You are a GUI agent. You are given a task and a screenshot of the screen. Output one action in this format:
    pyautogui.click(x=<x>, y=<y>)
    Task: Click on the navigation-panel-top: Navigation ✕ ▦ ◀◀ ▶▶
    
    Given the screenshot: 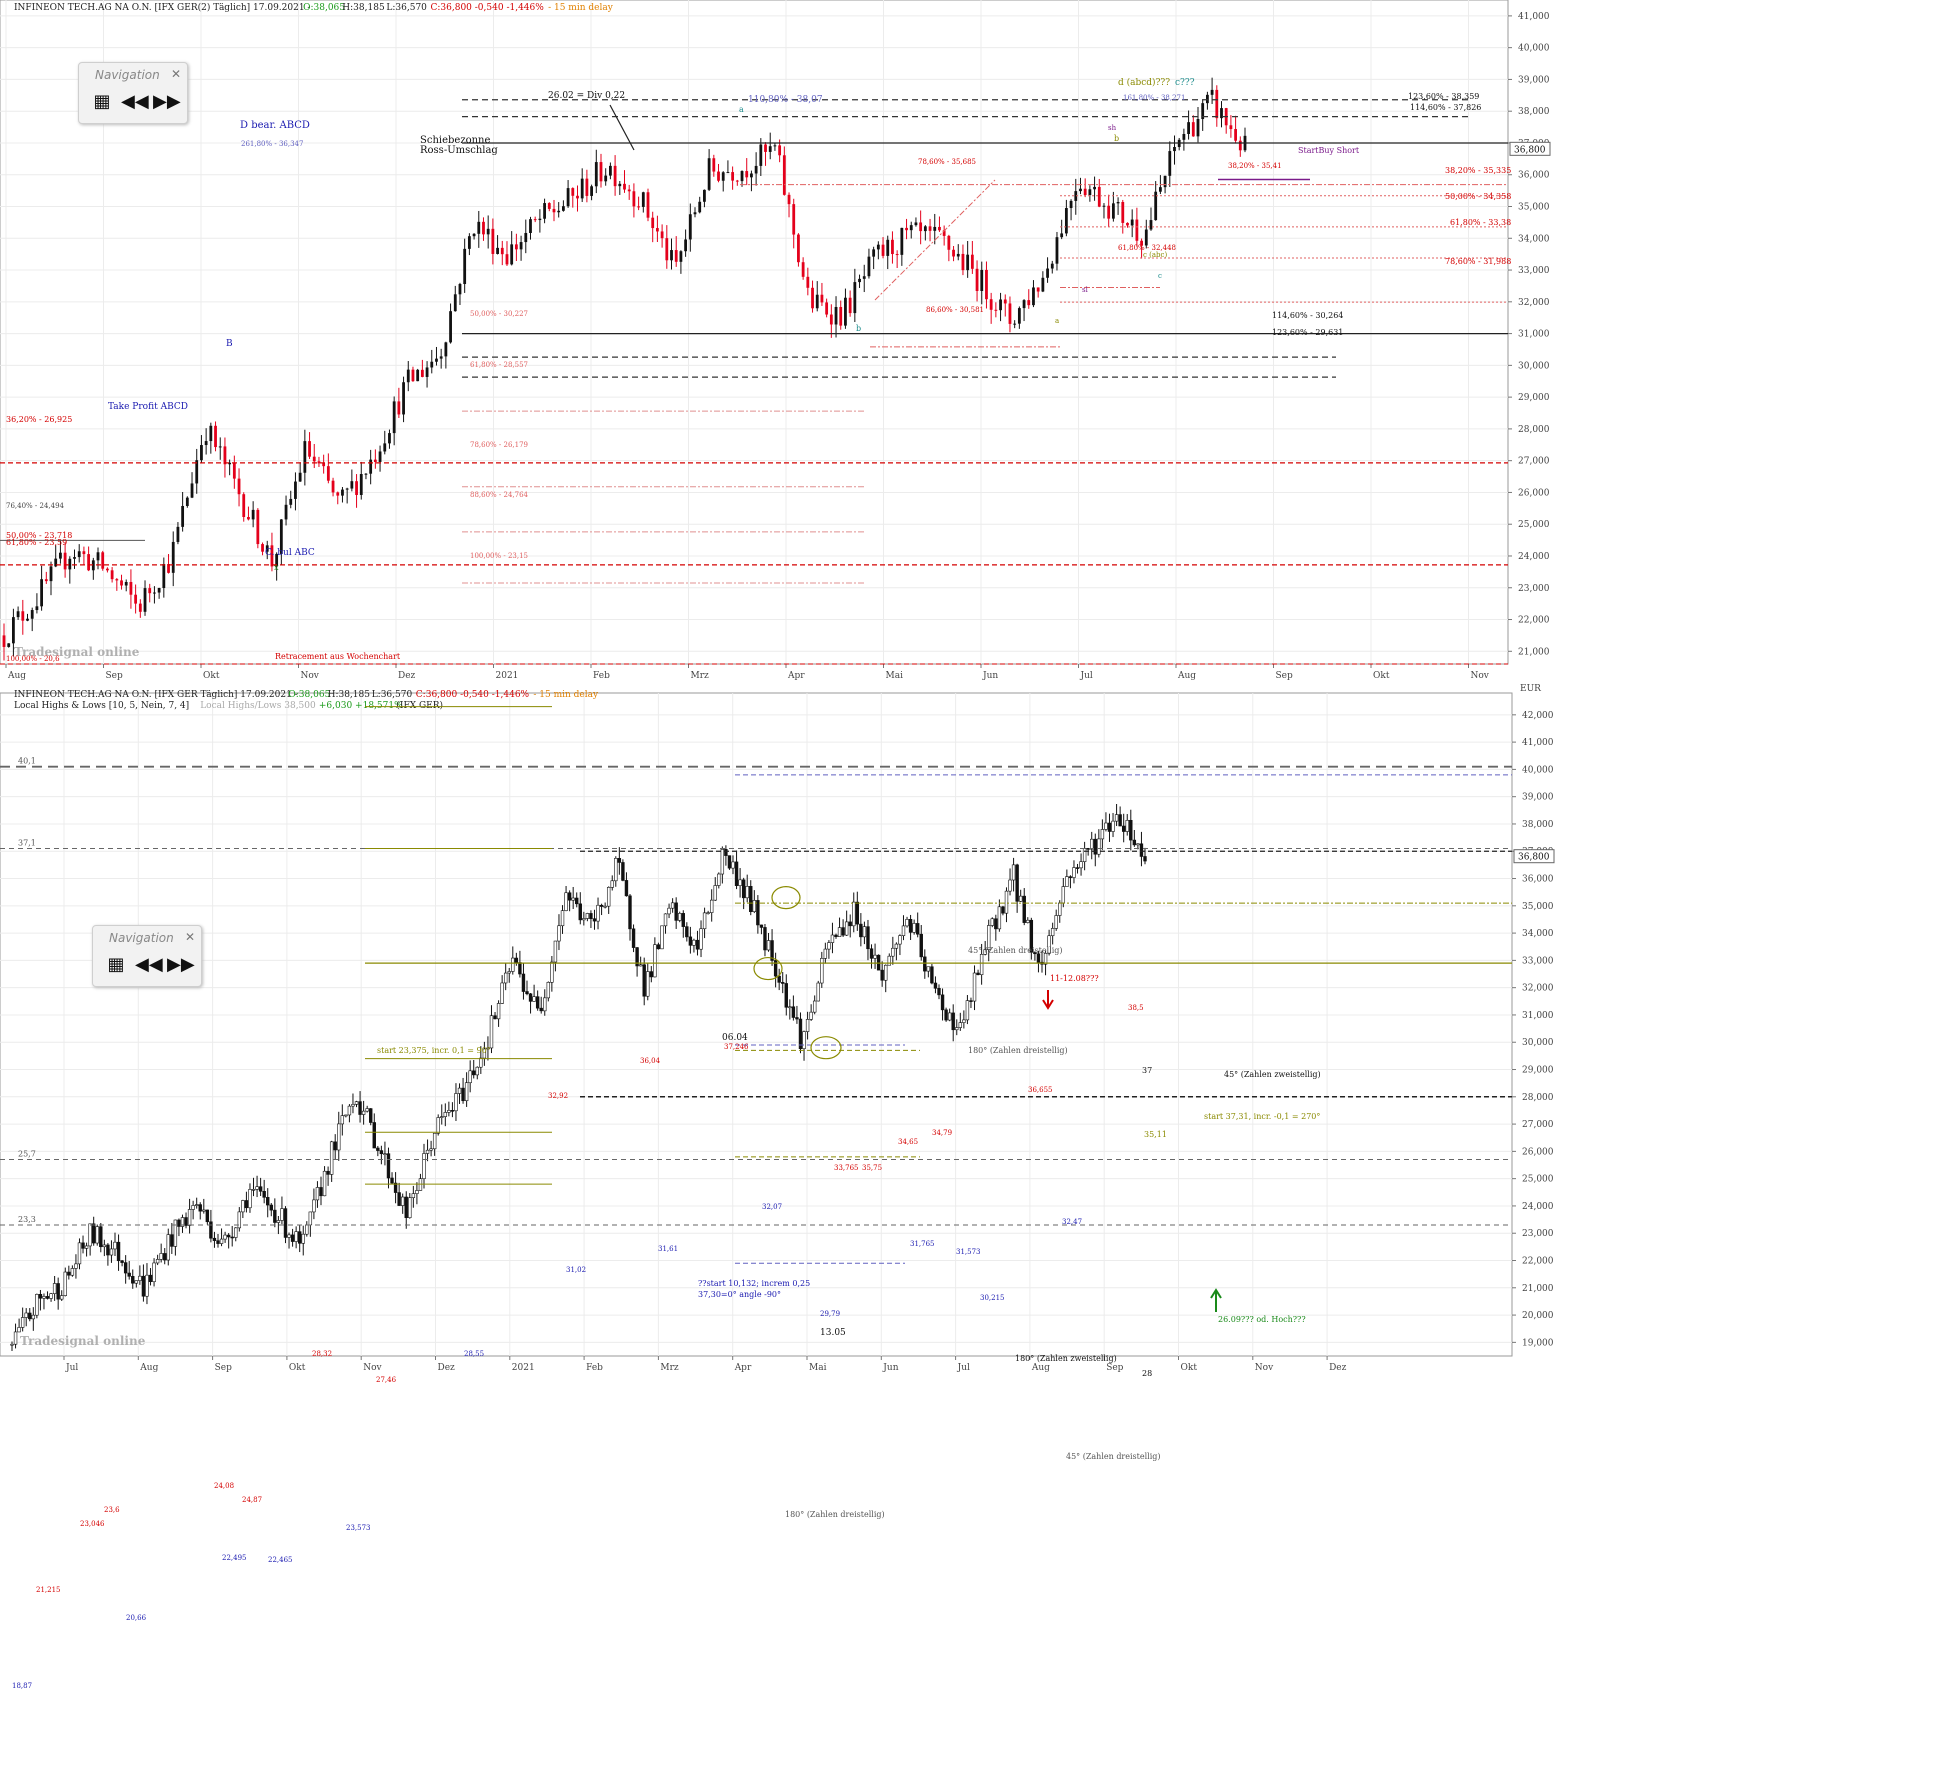 What is the action you would take?
    pyautogui.click(x=133, y=93)
    